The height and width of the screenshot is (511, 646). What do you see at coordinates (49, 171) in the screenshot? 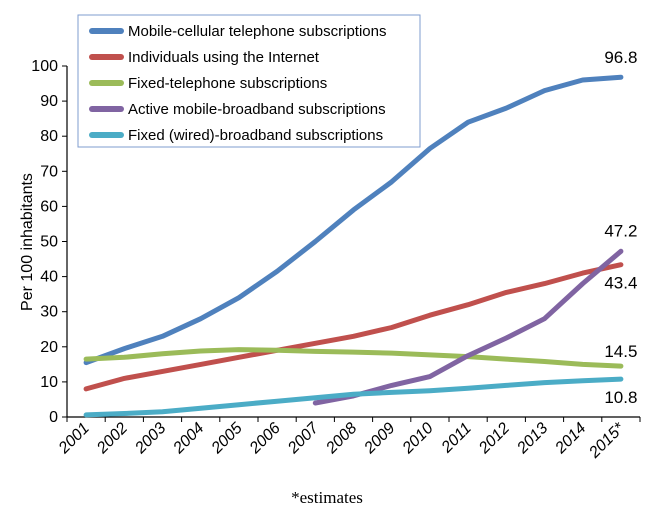
I see `y-tick-label: 70` at bounding box center [49, 171].